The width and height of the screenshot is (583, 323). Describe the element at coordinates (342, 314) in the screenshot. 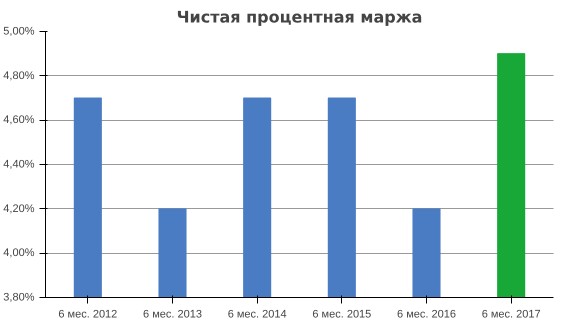

I see `x-tick-label: 6 мес. 2015` at that location.